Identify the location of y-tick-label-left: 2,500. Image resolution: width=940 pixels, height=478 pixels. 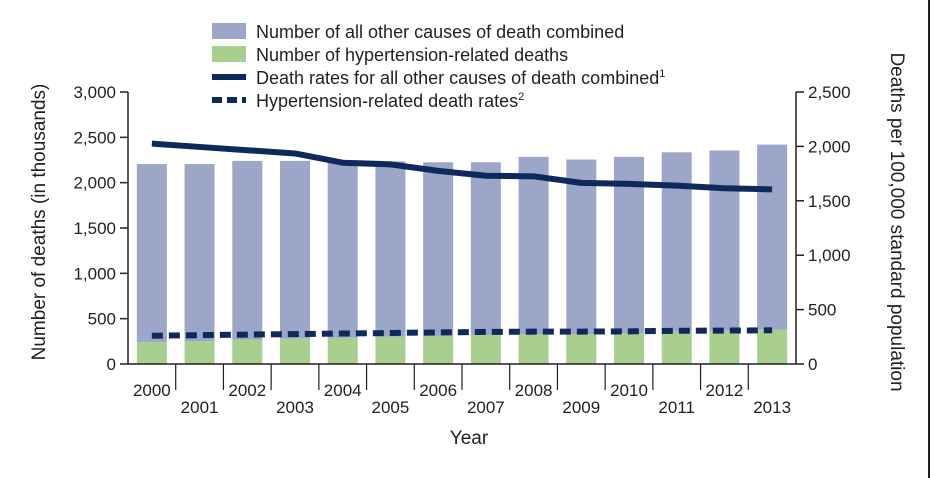
(94, 137).